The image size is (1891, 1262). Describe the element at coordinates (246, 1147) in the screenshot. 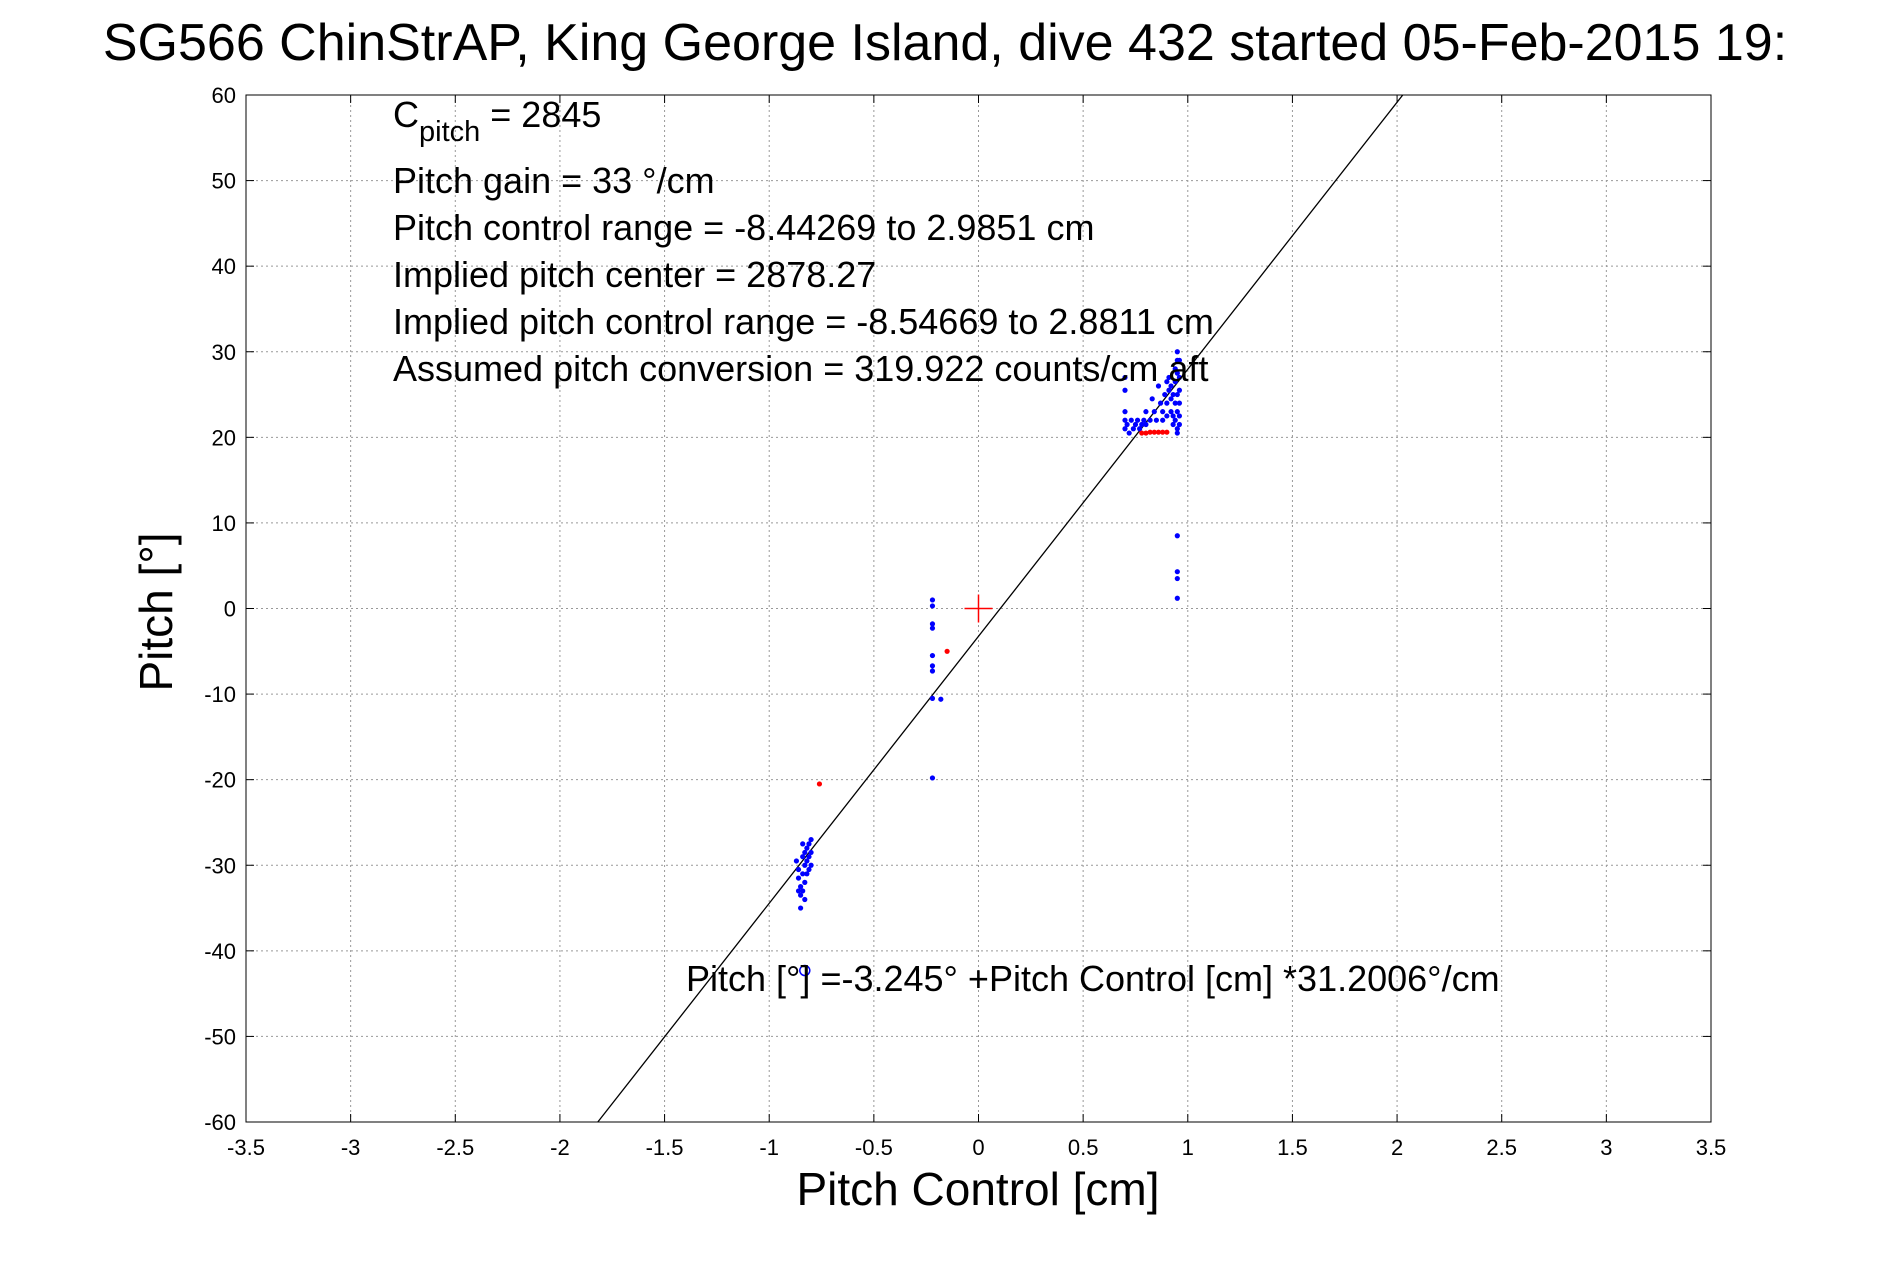

I see `x-tick-label: -3.5` at that location.